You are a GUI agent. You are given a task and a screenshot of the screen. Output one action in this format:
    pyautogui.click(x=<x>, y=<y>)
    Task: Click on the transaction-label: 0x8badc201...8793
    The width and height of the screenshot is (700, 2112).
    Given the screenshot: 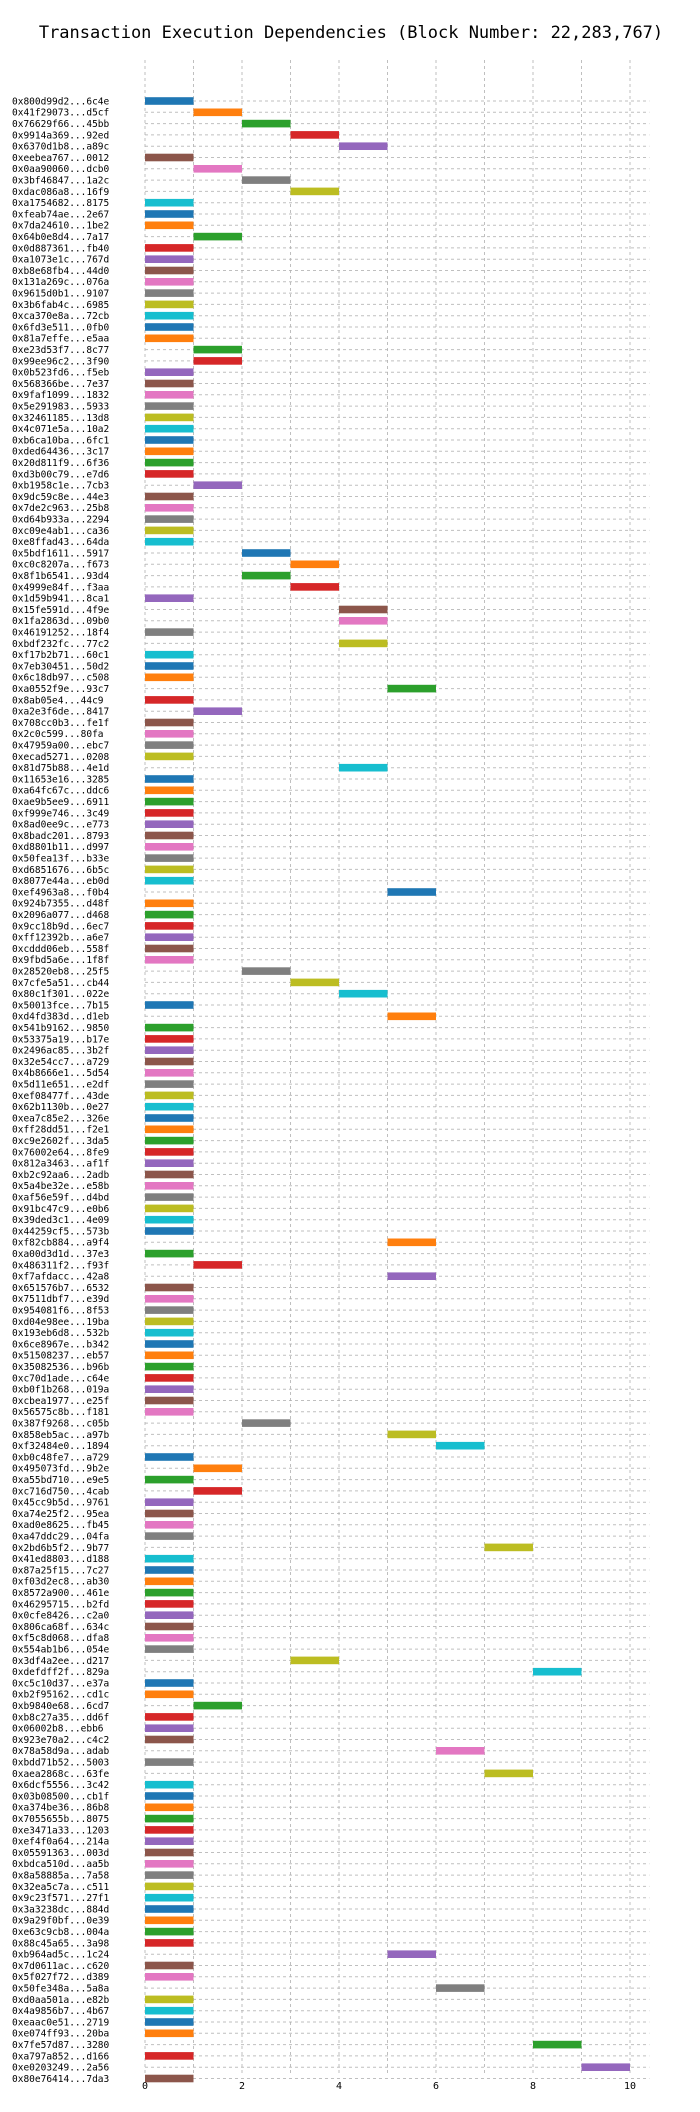 What is the action you would take?
    pyautogui.click(x=60, y=836)
    